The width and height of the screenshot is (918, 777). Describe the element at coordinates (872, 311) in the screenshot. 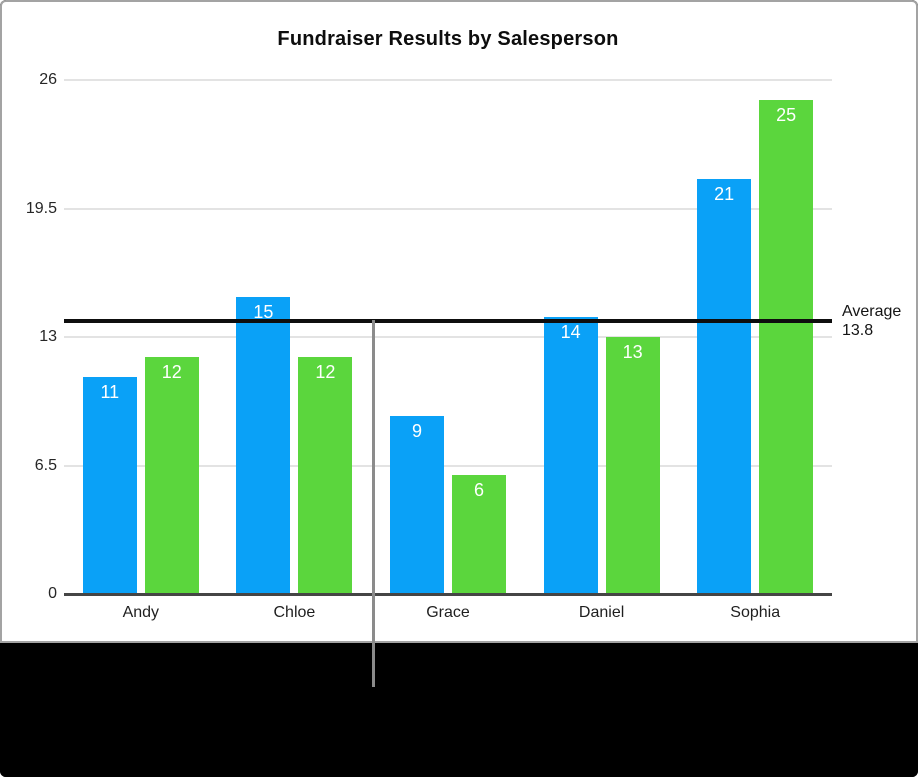

I see `reference-line-label-text: Average` at that location.